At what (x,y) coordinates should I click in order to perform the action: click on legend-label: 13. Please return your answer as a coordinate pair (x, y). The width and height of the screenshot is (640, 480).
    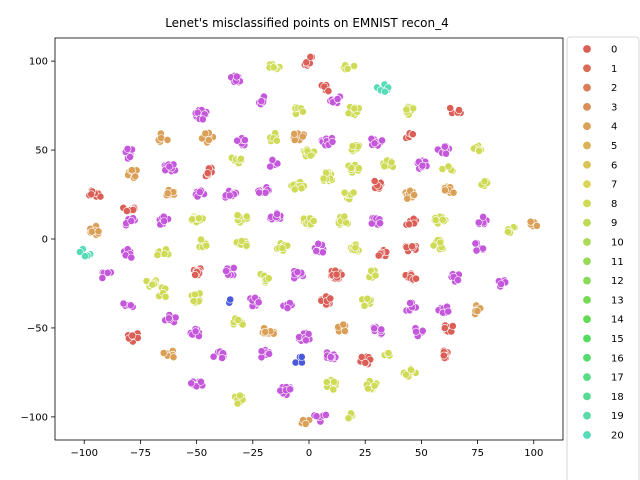
    Looking at the image, I should click on (617, 300).